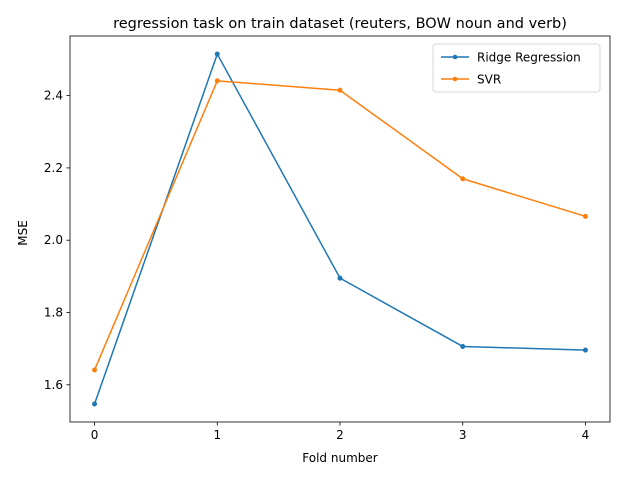 The height and width of the screenshot is (480, 640). I want to click on legend-label-1: SVR, so click(489, 80).